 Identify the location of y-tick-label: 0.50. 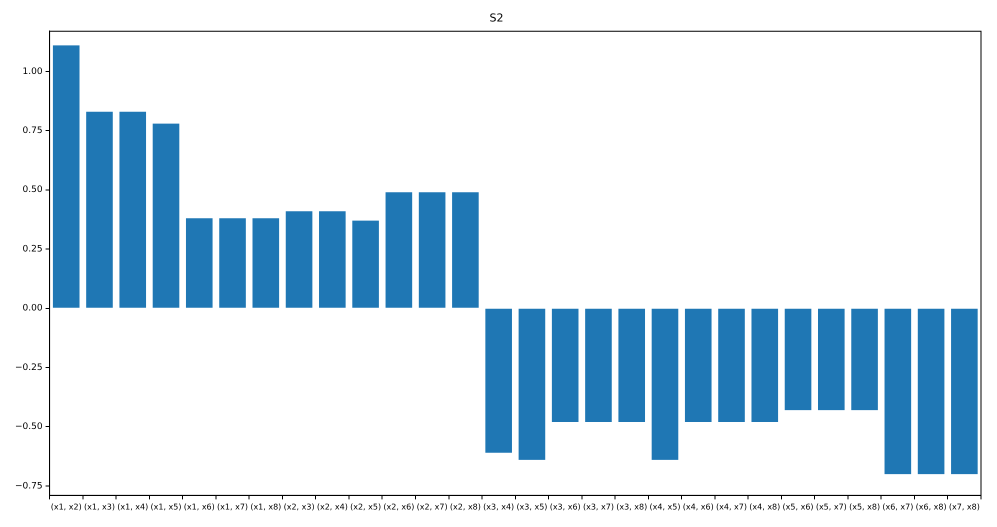
(32, 190).